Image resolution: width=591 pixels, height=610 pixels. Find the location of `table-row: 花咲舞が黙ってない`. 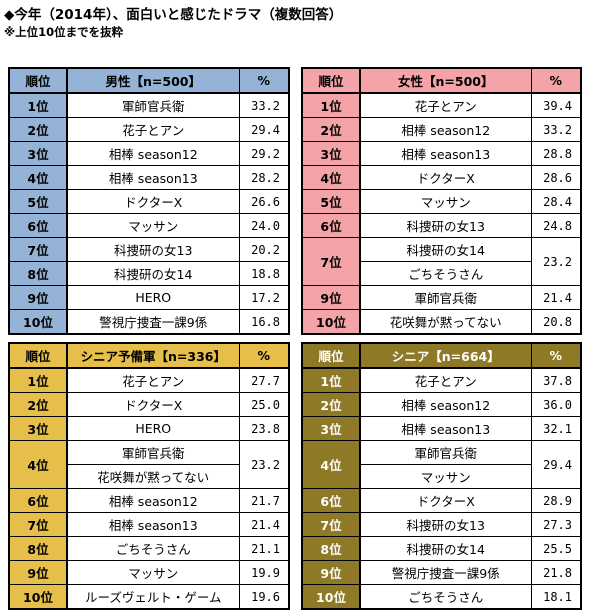

table-row: 花咲舞が黙ってない is located at coordinates (149, 476).